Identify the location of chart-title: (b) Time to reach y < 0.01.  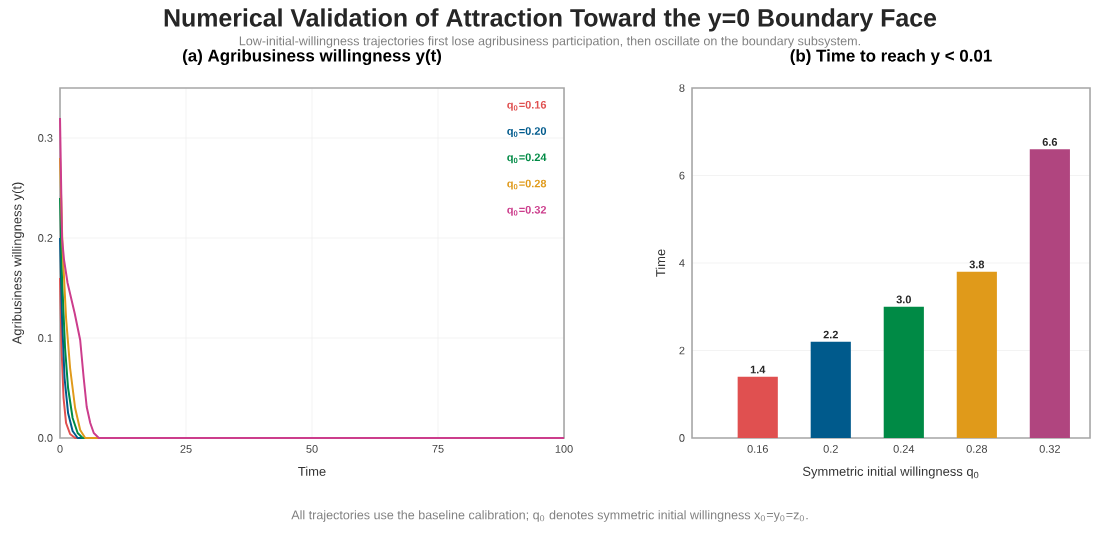
(891, 57).